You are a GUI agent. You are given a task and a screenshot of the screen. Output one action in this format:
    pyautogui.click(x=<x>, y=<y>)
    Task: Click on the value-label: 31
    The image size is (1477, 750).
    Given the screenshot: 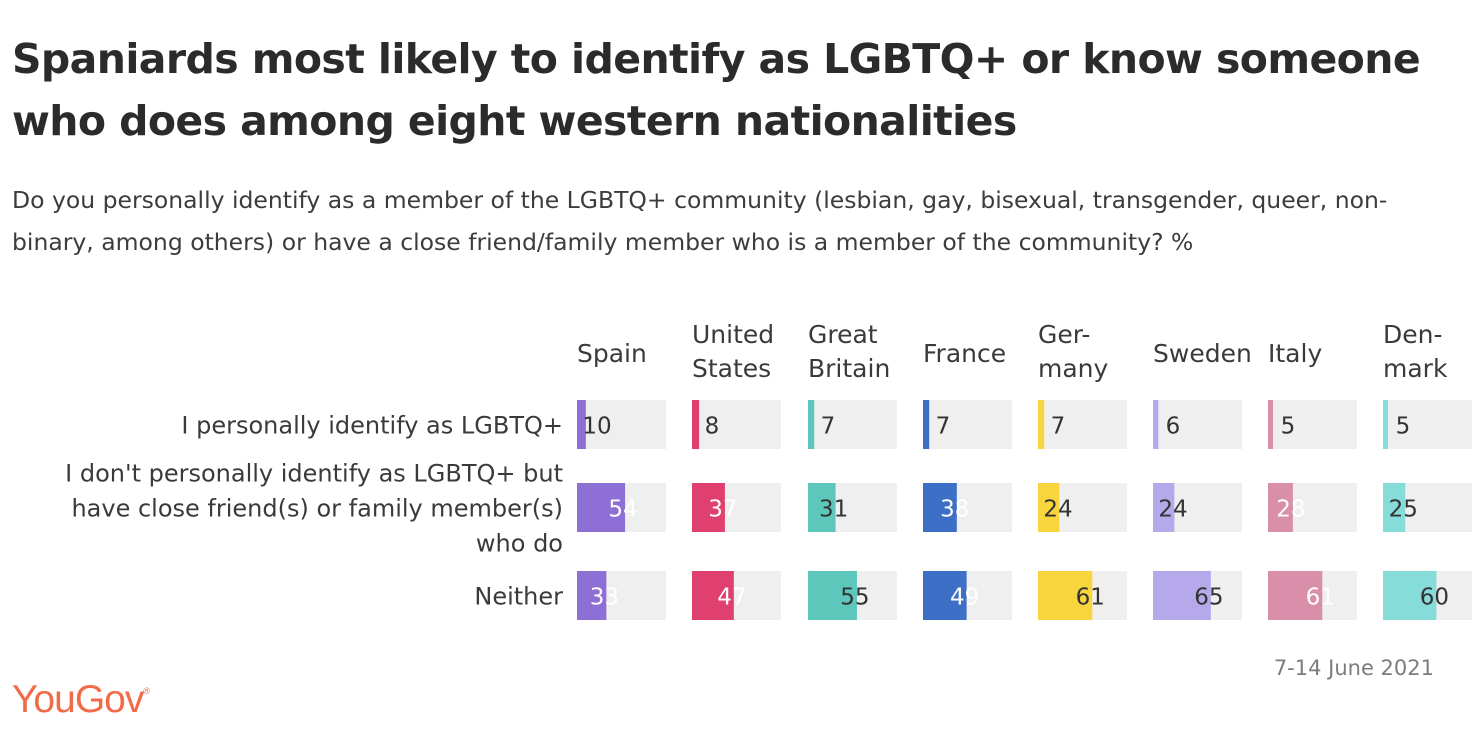 What is the action you would take?
    pyautogui.click(x=833, y=510)
    